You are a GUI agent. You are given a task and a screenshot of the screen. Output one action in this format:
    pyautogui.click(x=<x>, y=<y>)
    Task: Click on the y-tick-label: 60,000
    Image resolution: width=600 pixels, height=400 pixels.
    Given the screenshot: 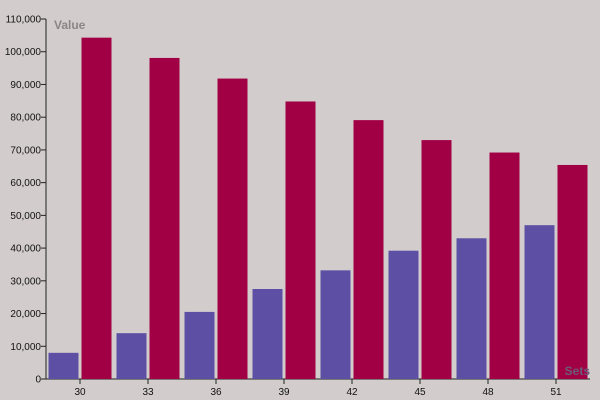 What is the action you would take?
    pyautogui.click(x=25, y=183)
    